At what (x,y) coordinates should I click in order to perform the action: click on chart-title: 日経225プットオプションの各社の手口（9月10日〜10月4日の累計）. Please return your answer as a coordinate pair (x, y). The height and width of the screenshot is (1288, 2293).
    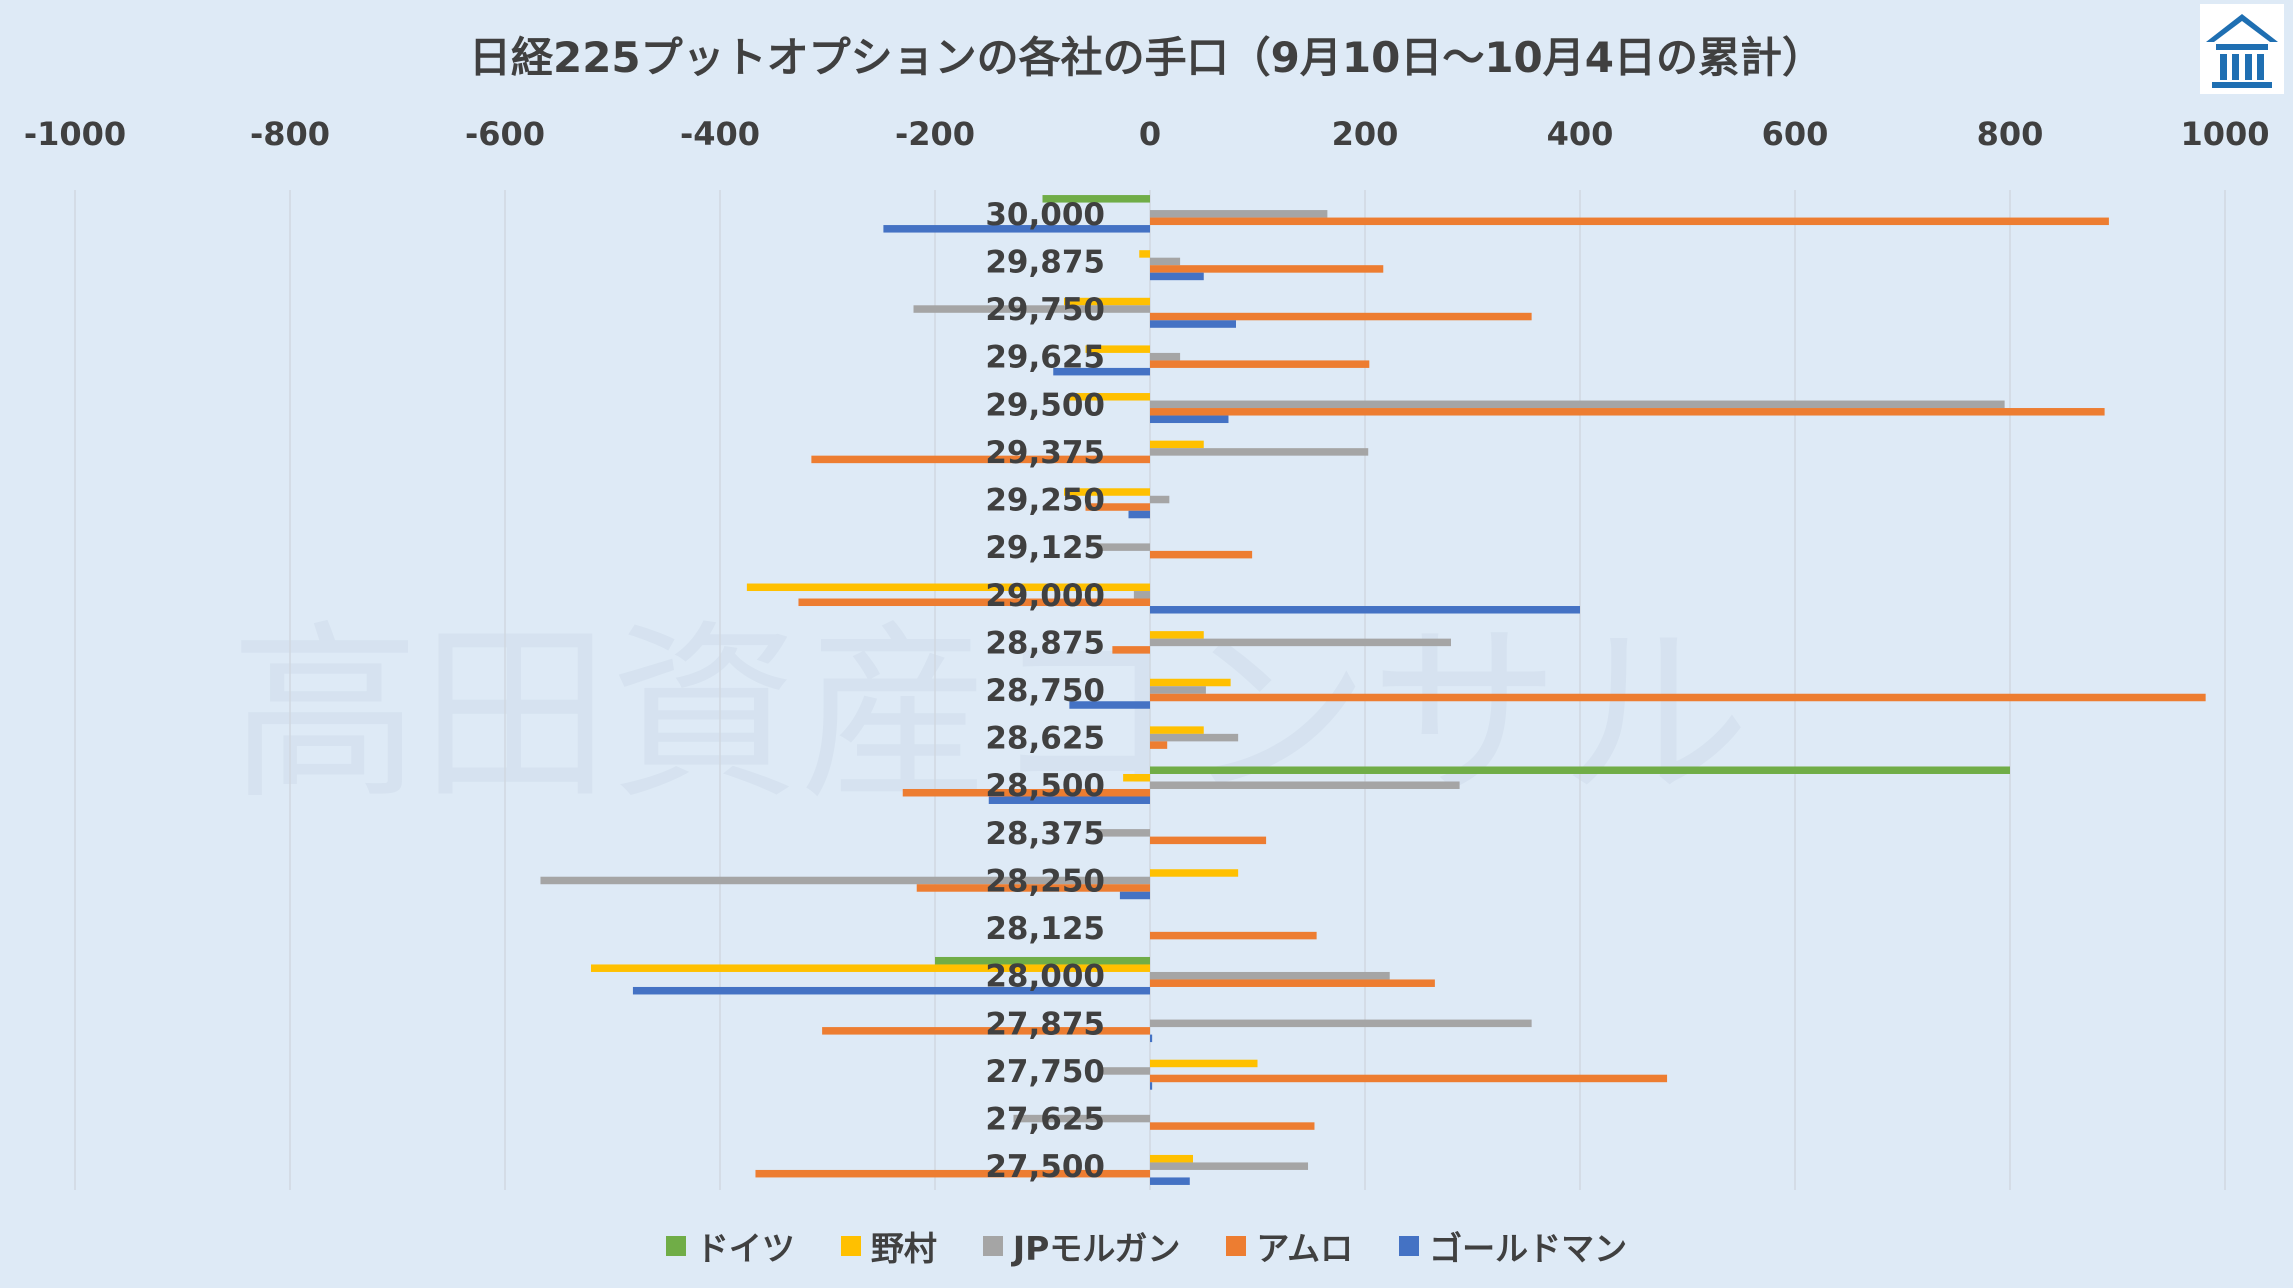
    Looking at the image, I should click on (1146, 57).